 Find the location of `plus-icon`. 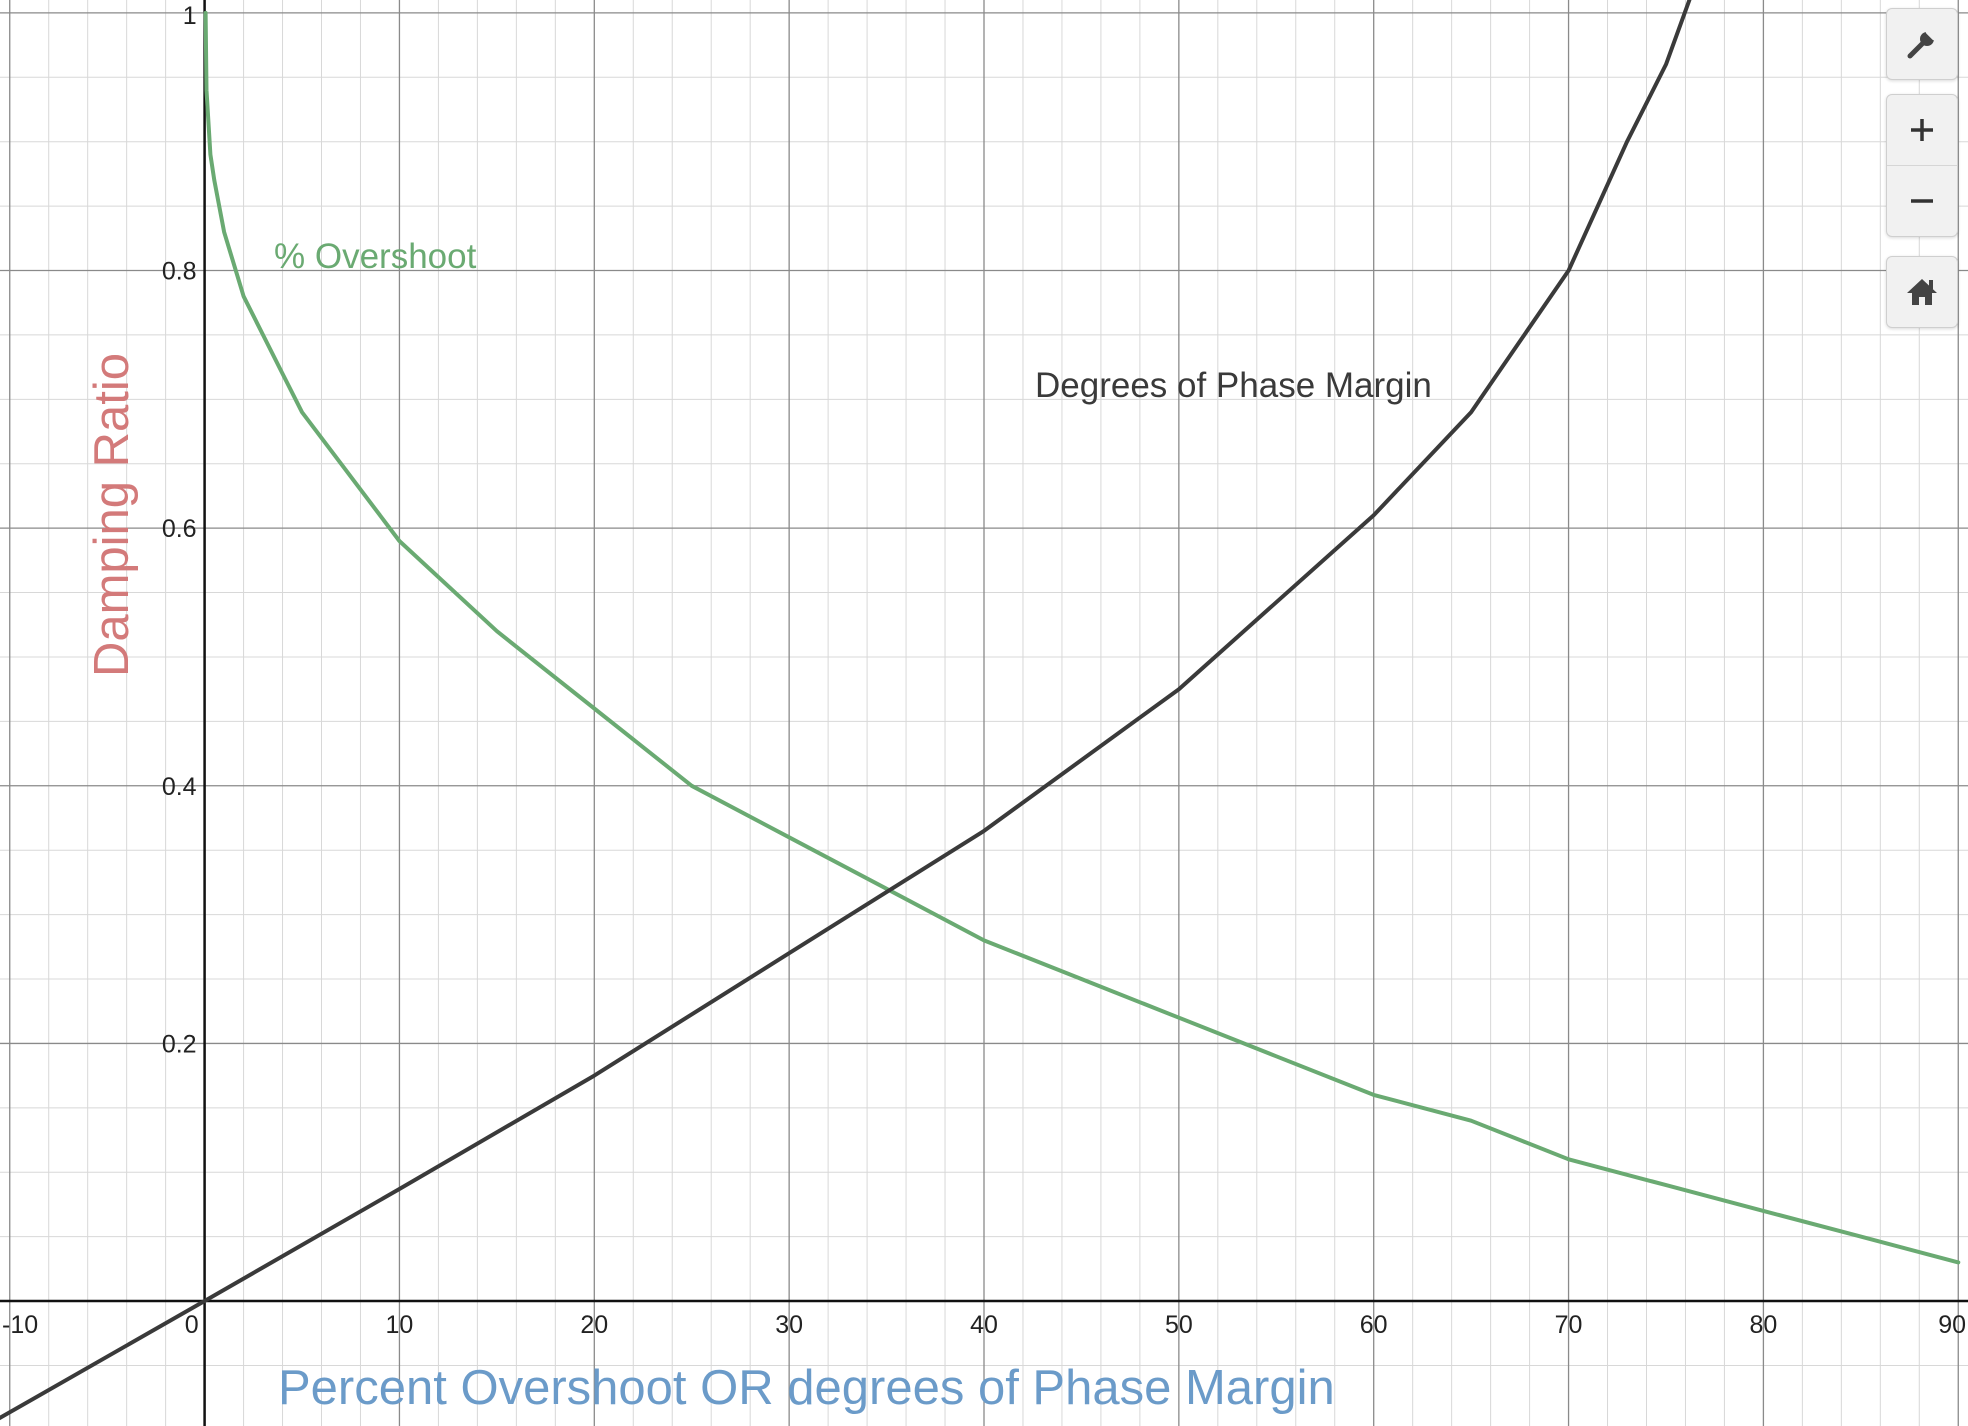

plus-icon is located at coordinates (1922, 130).